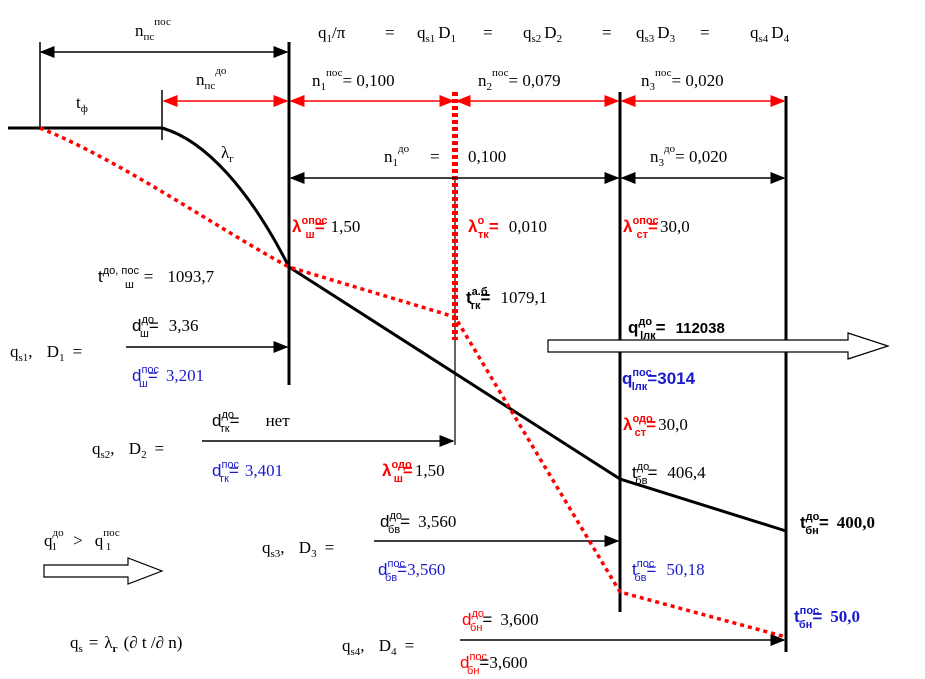 This screenshot has width=925, height=679. I want to click on row4-flux-label: qs4, D4 =, so click(378, 647).